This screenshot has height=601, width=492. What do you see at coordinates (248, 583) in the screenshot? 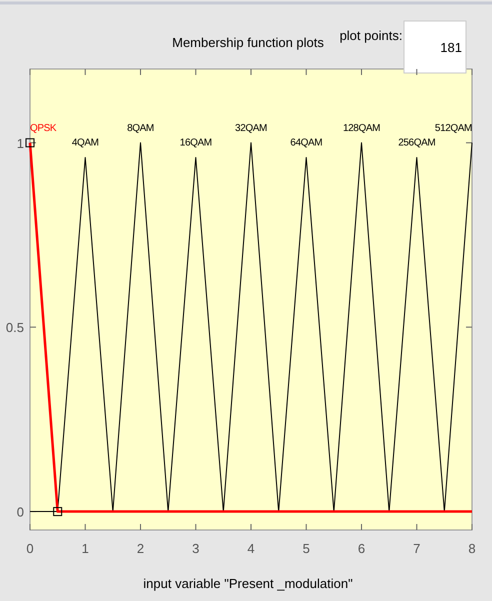
I see `x-axis-title: input variable "Present _modulation"` at bounding box center [248, 583].